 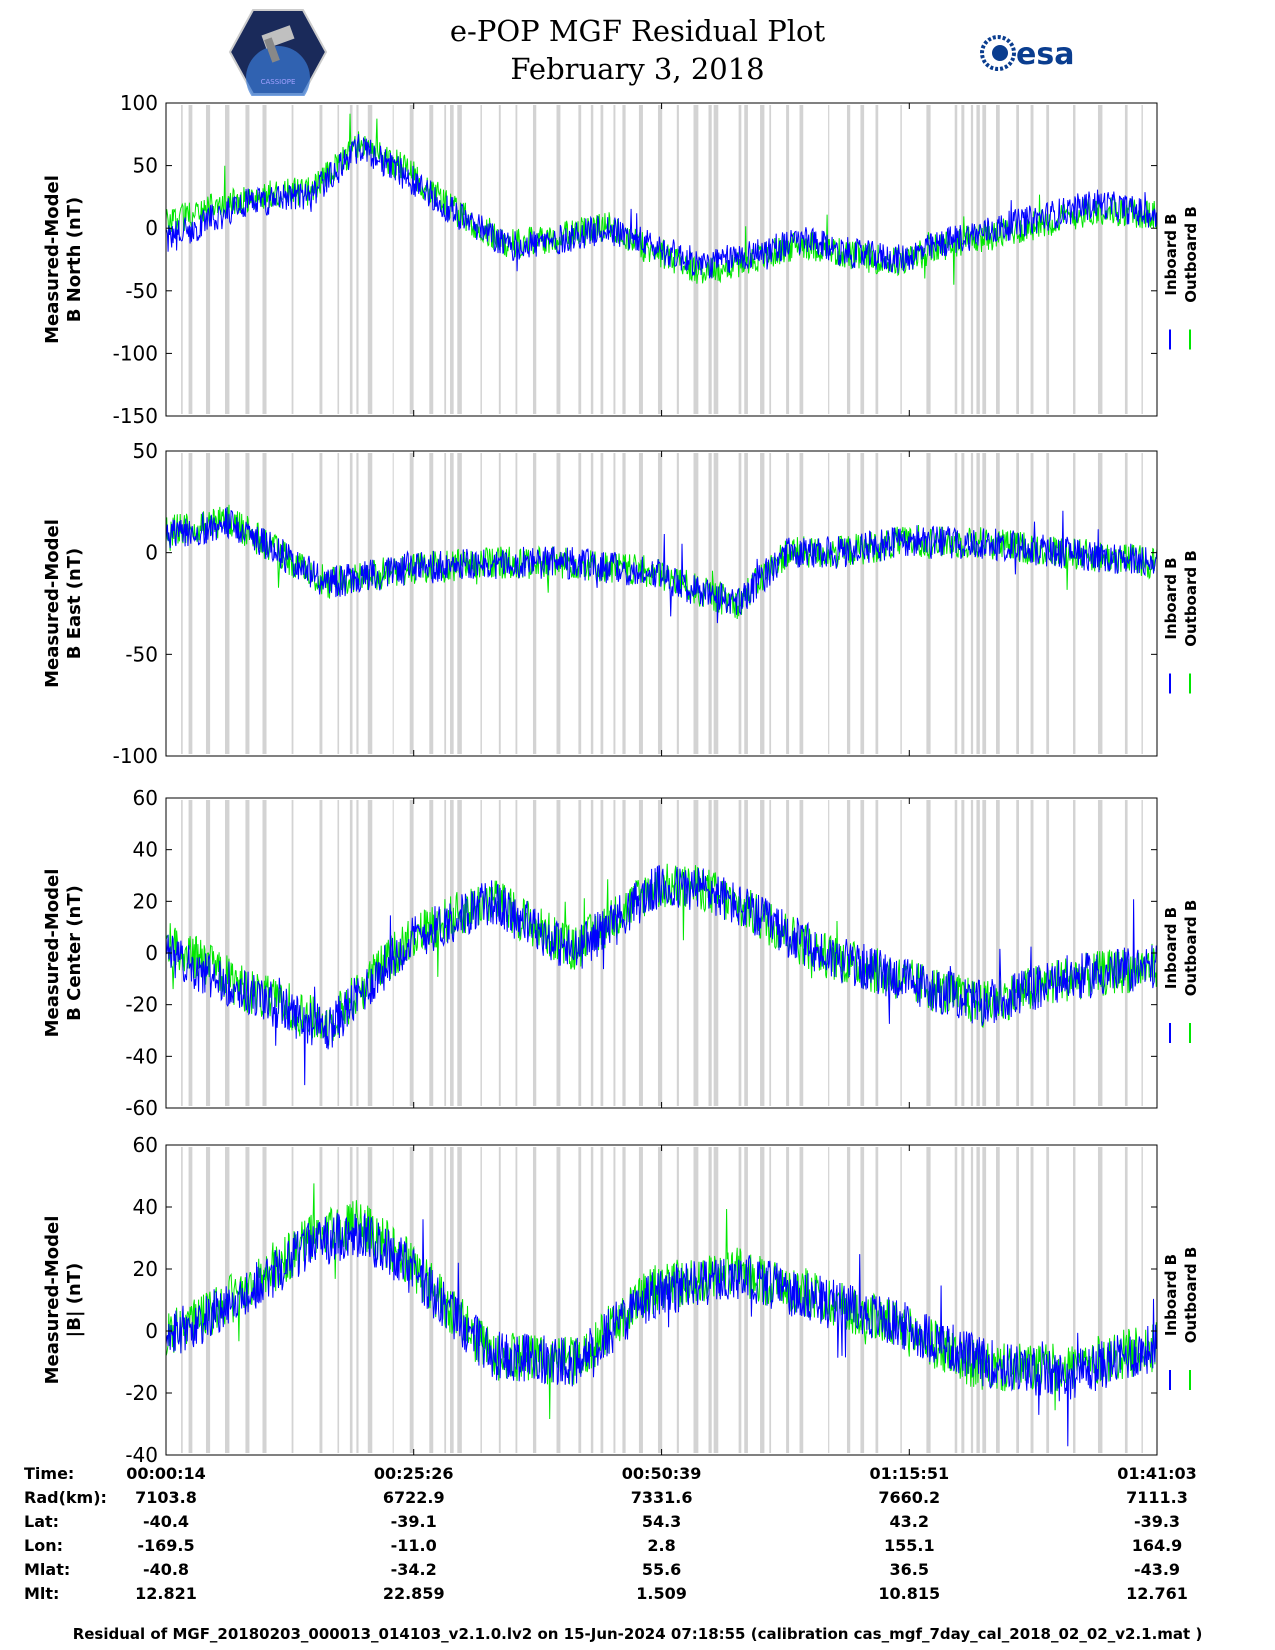 I want to click on y-tick-label: -20, so click(x=141, y=1393).